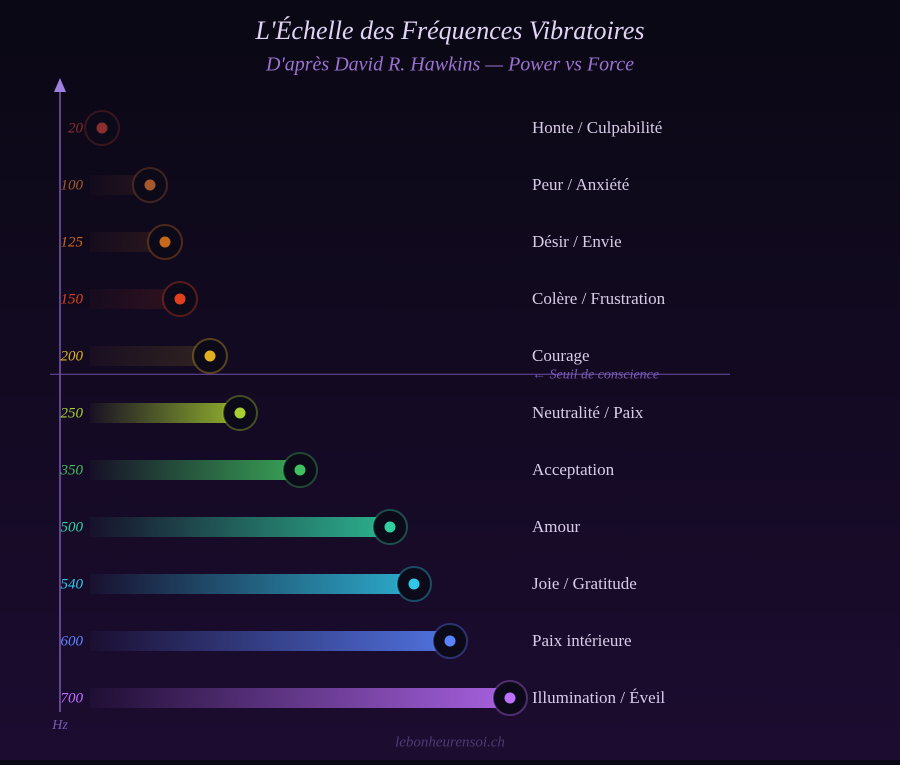 This screenshot has height=765, width=900. I want to click on value-label: 350, so click(72, 470).